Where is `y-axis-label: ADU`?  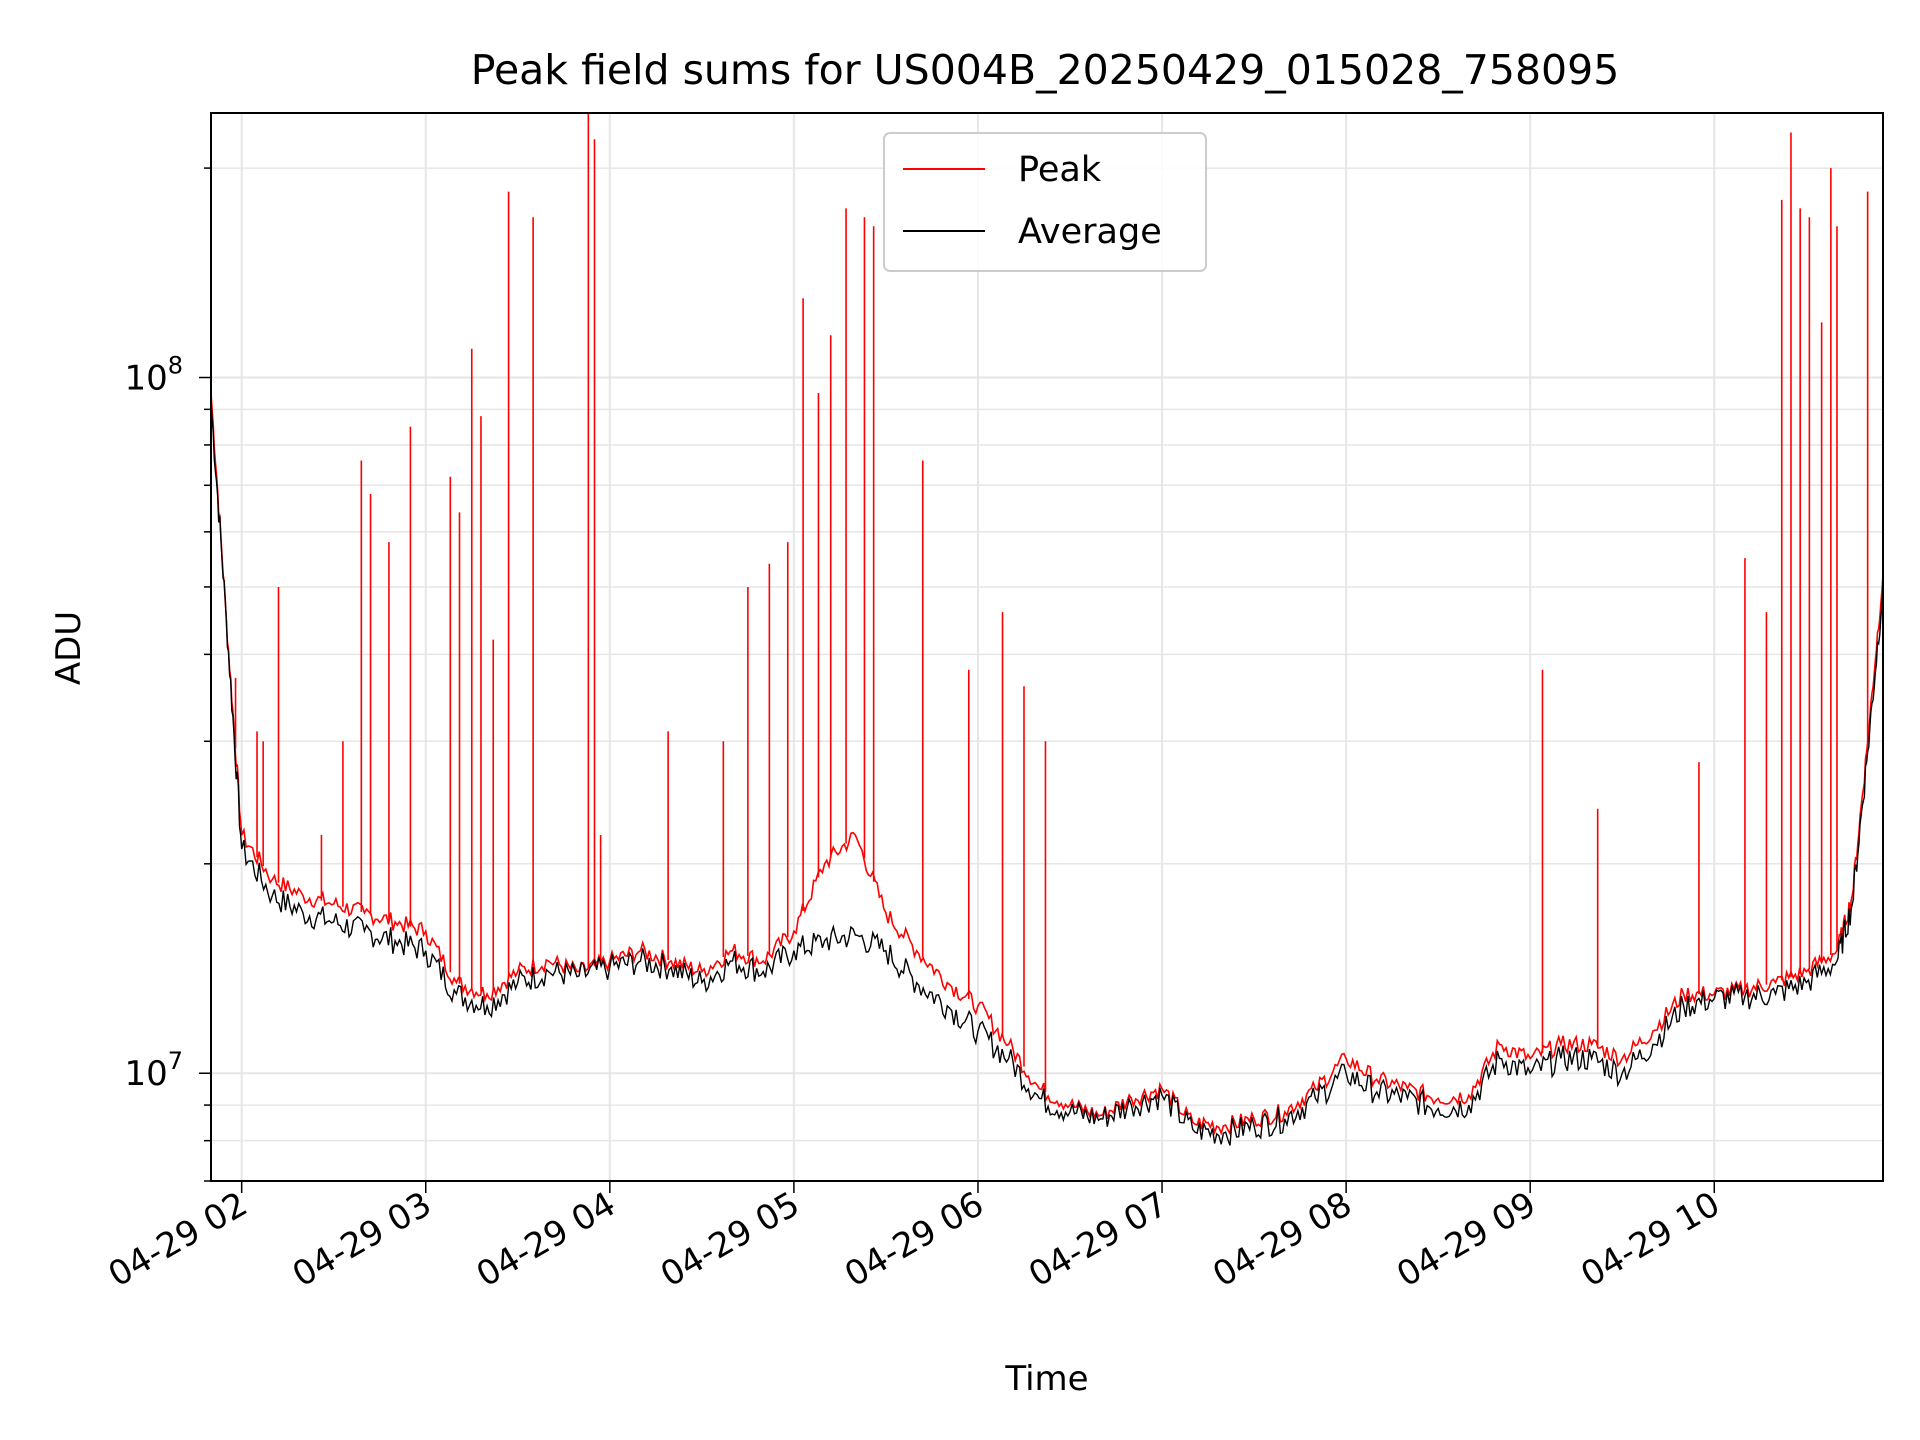 y-axis-label: ADU is located at coordinates (69, 648).